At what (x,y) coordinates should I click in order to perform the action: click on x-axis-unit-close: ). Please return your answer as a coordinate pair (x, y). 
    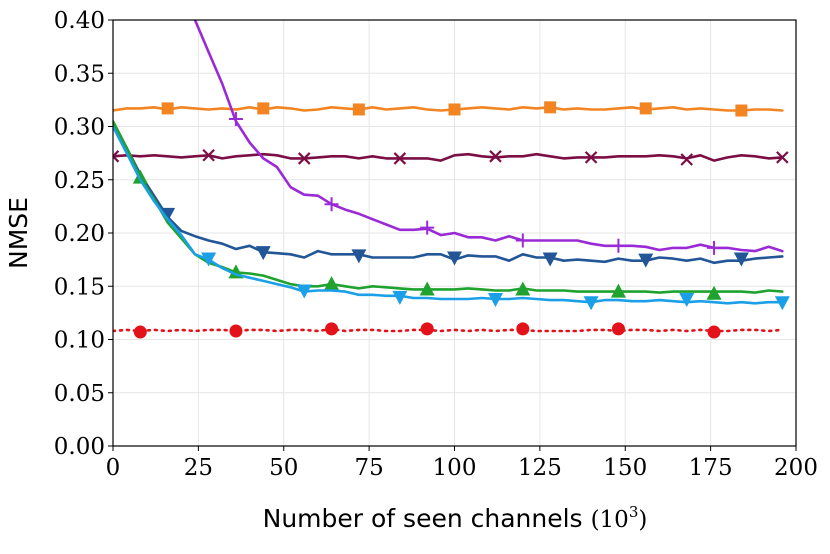
    Looking at the image, I should click on (642, 520).